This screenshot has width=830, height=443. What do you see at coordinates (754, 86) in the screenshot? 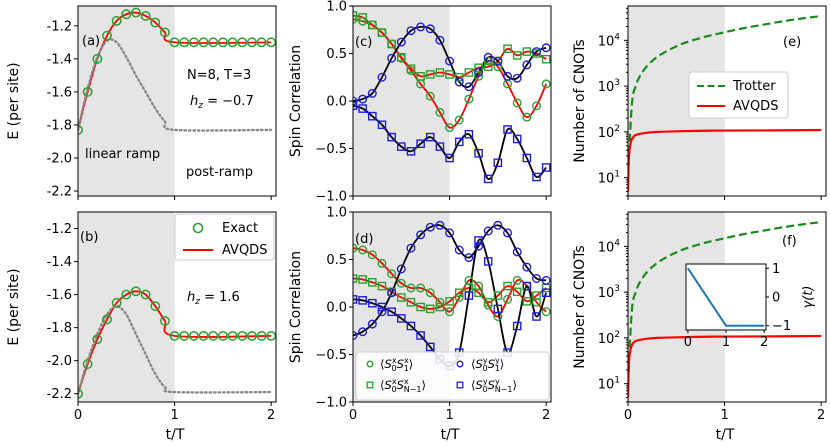
I see `legend-e-trotter-label: Trotter` at bounding box center [754, 86].